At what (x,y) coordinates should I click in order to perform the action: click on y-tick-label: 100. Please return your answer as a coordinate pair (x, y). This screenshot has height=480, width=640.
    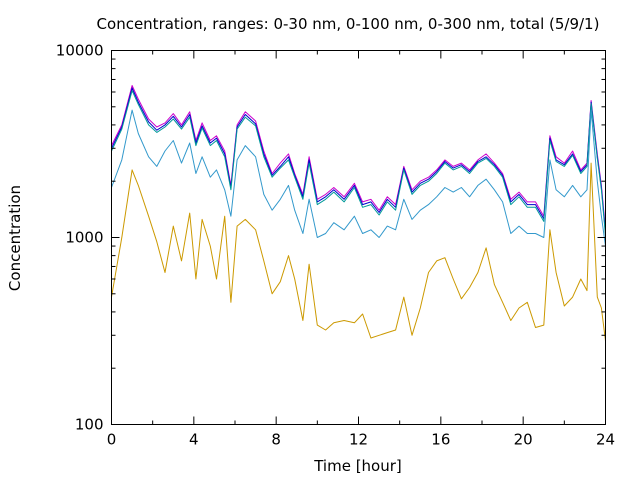
    Looking at the image, I should click on (89, 425).